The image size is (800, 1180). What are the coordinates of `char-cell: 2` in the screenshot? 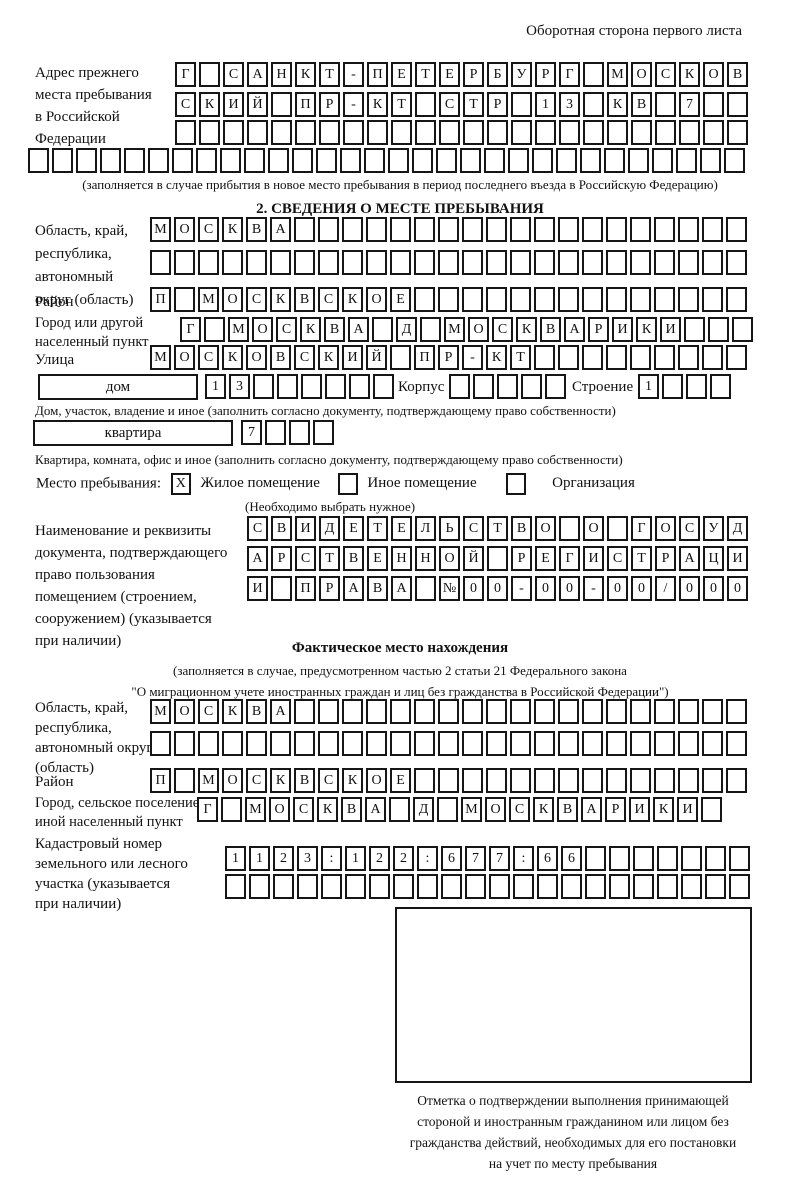 It's located at (403, 858).